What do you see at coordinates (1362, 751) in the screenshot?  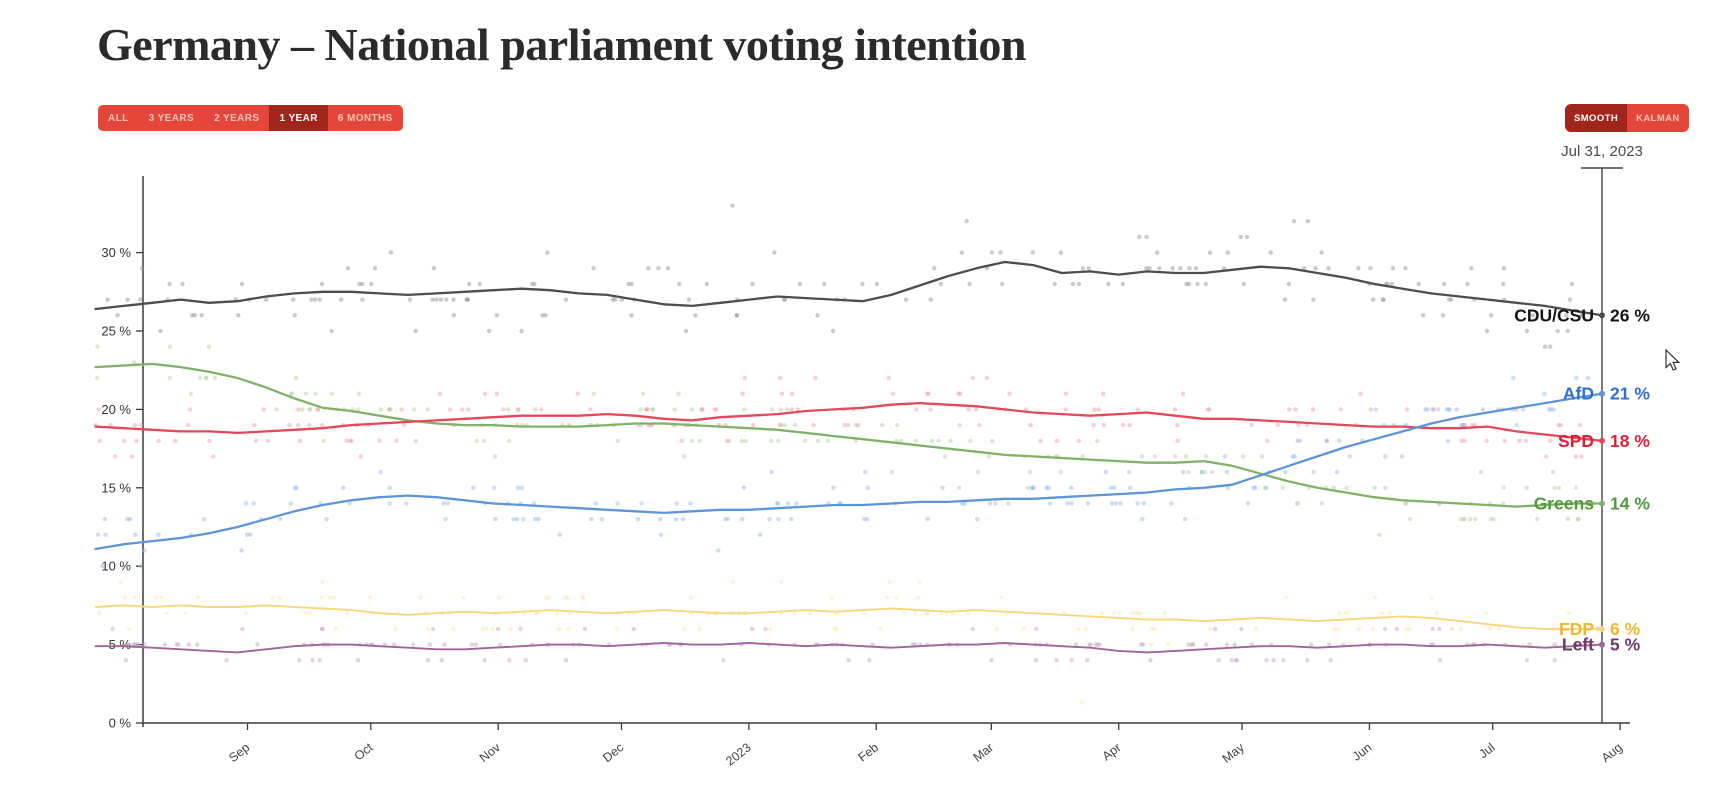 I see `x-tick-label: Jun` at bounding box center [1362, 751].